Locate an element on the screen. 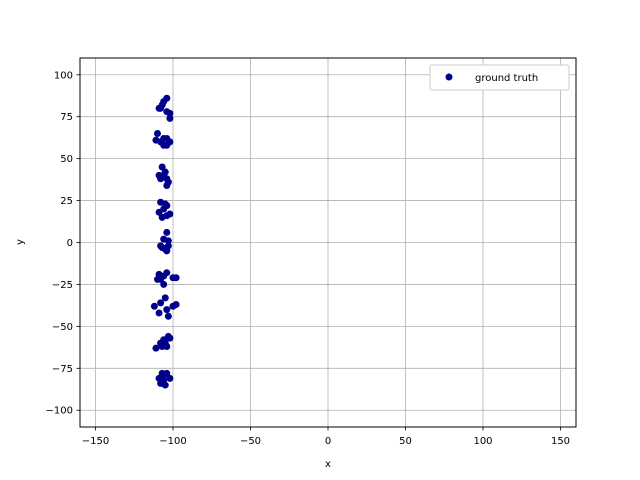 The image size is (640, 480). y-tick-label: −50 is located at coordinates (62, 327).